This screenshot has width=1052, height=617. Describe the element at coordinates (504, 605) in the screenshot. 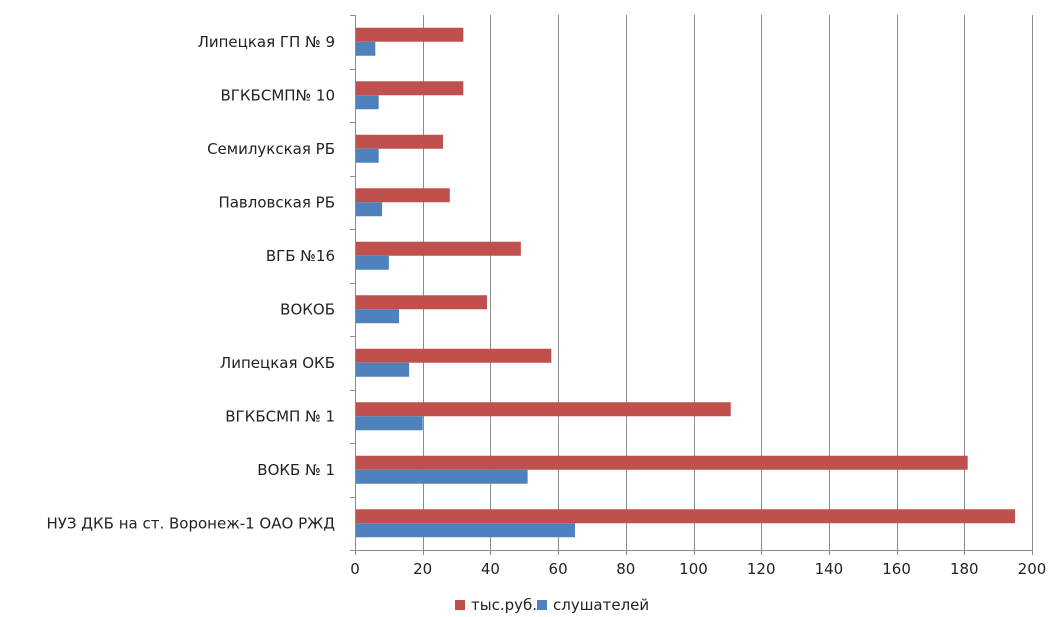

I see `legend-label: тыс.руб.` at that location.